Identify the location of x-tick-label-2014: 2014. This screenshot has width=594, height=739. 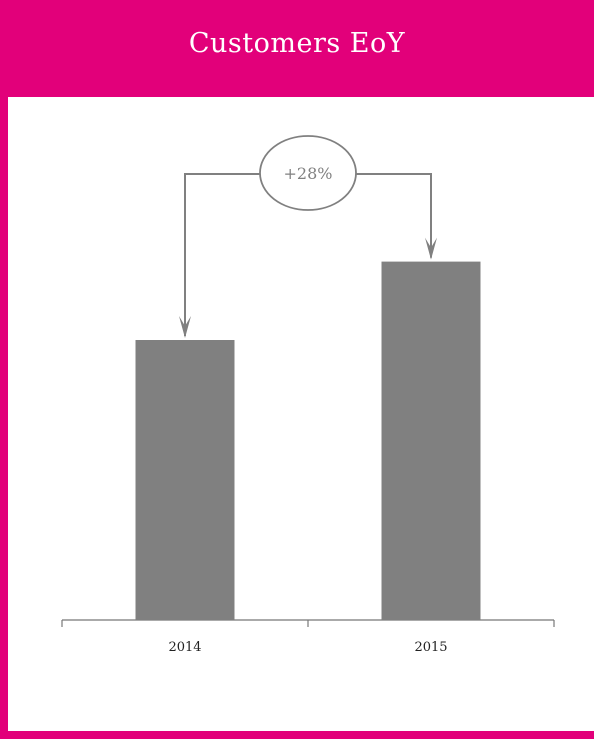
(184, 647).